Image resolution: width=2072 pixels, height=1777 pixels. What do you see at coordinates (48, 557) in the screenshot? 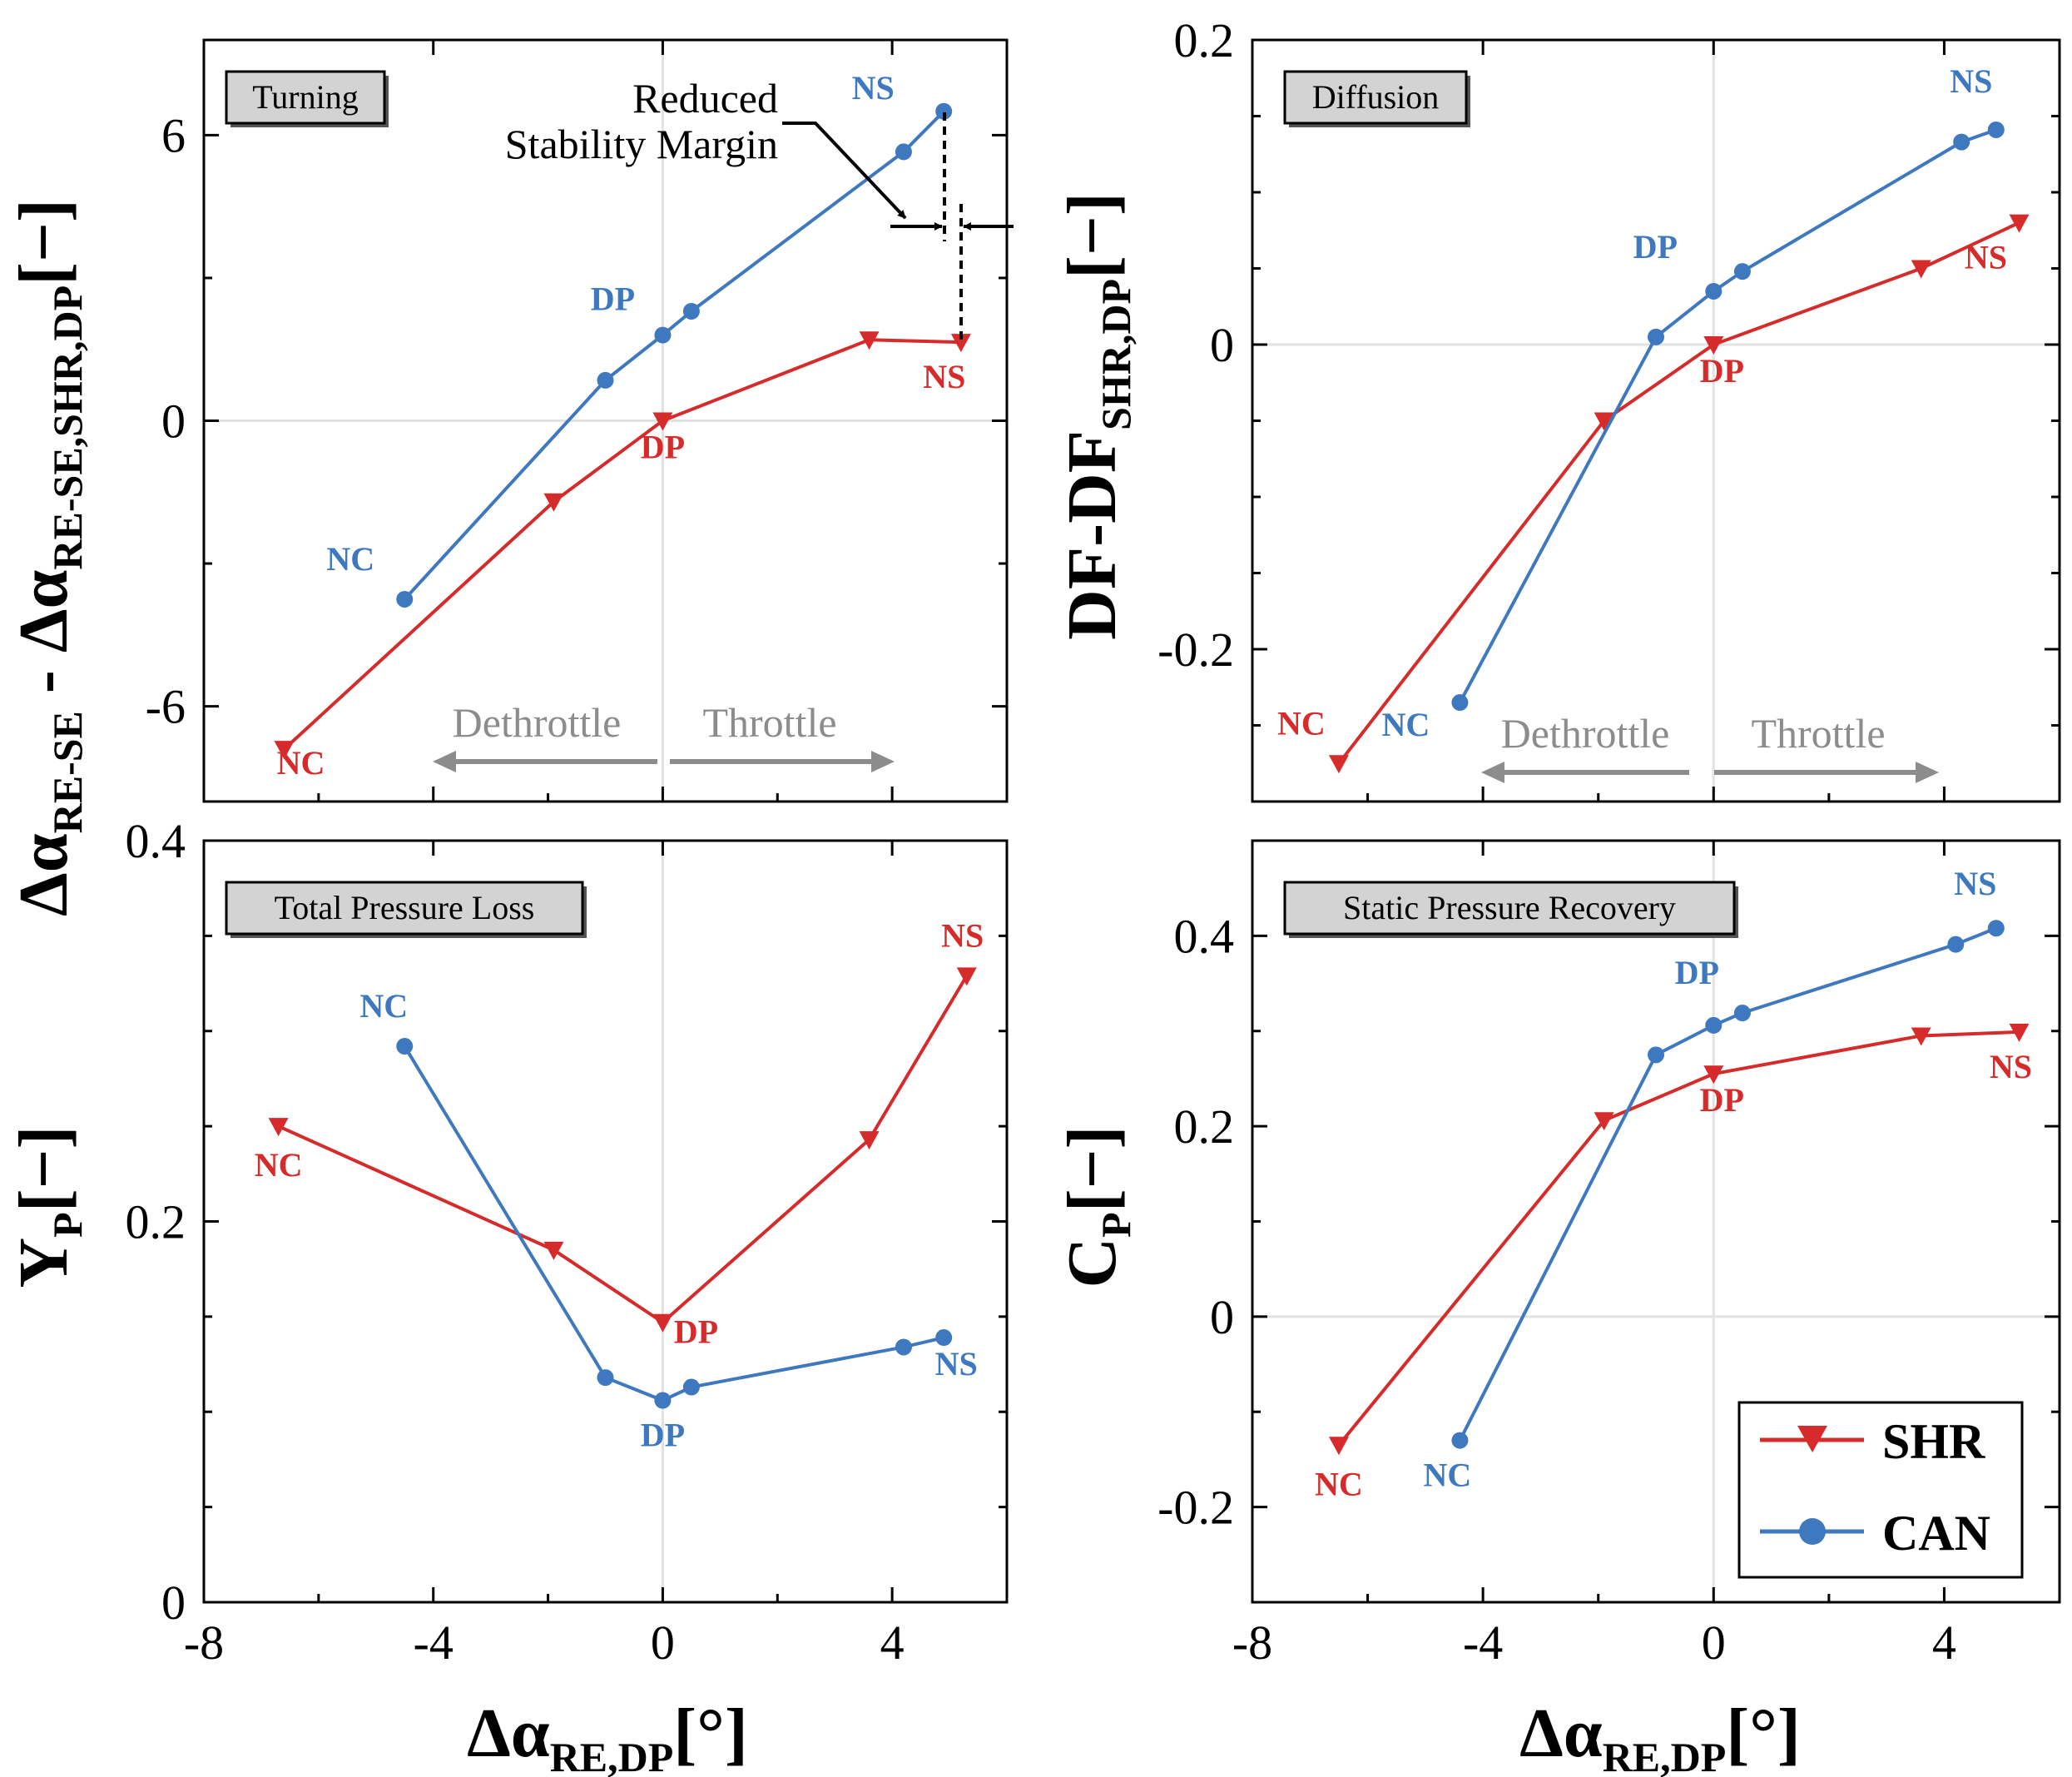
I see `y-label-turning: ΔαRE-SE - ΔαRE-SE,SHR,DP[−]` at bounding box center [48, 557].